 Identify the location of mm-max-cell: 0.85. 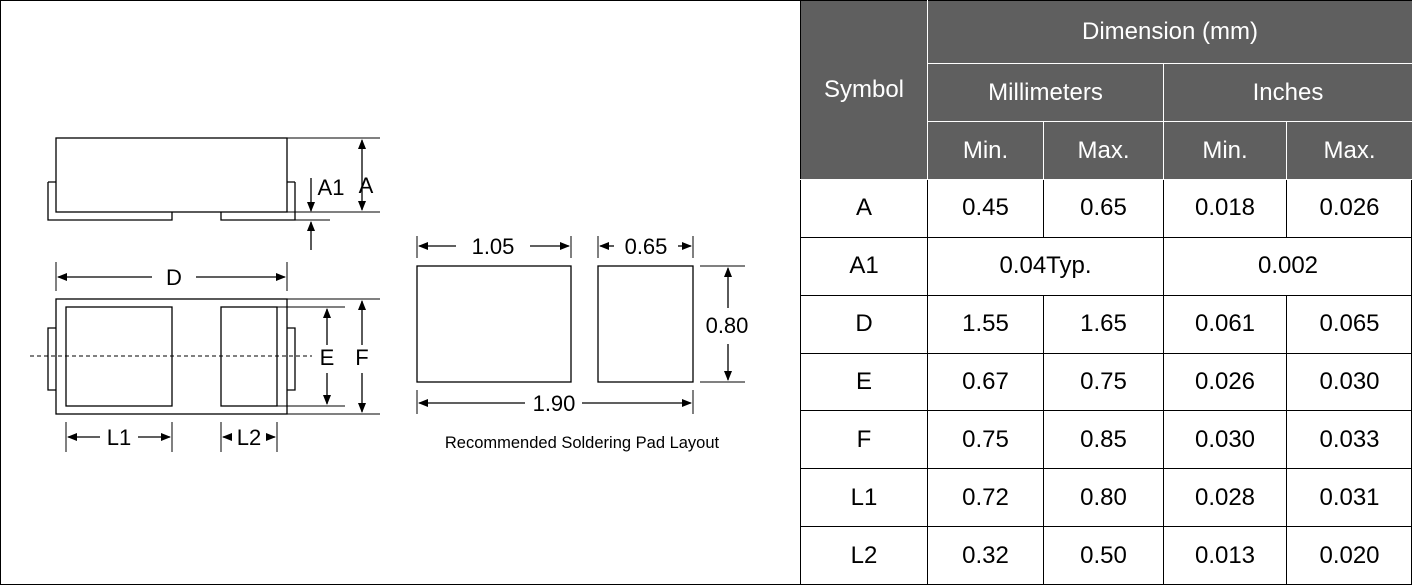
(1103, 440).